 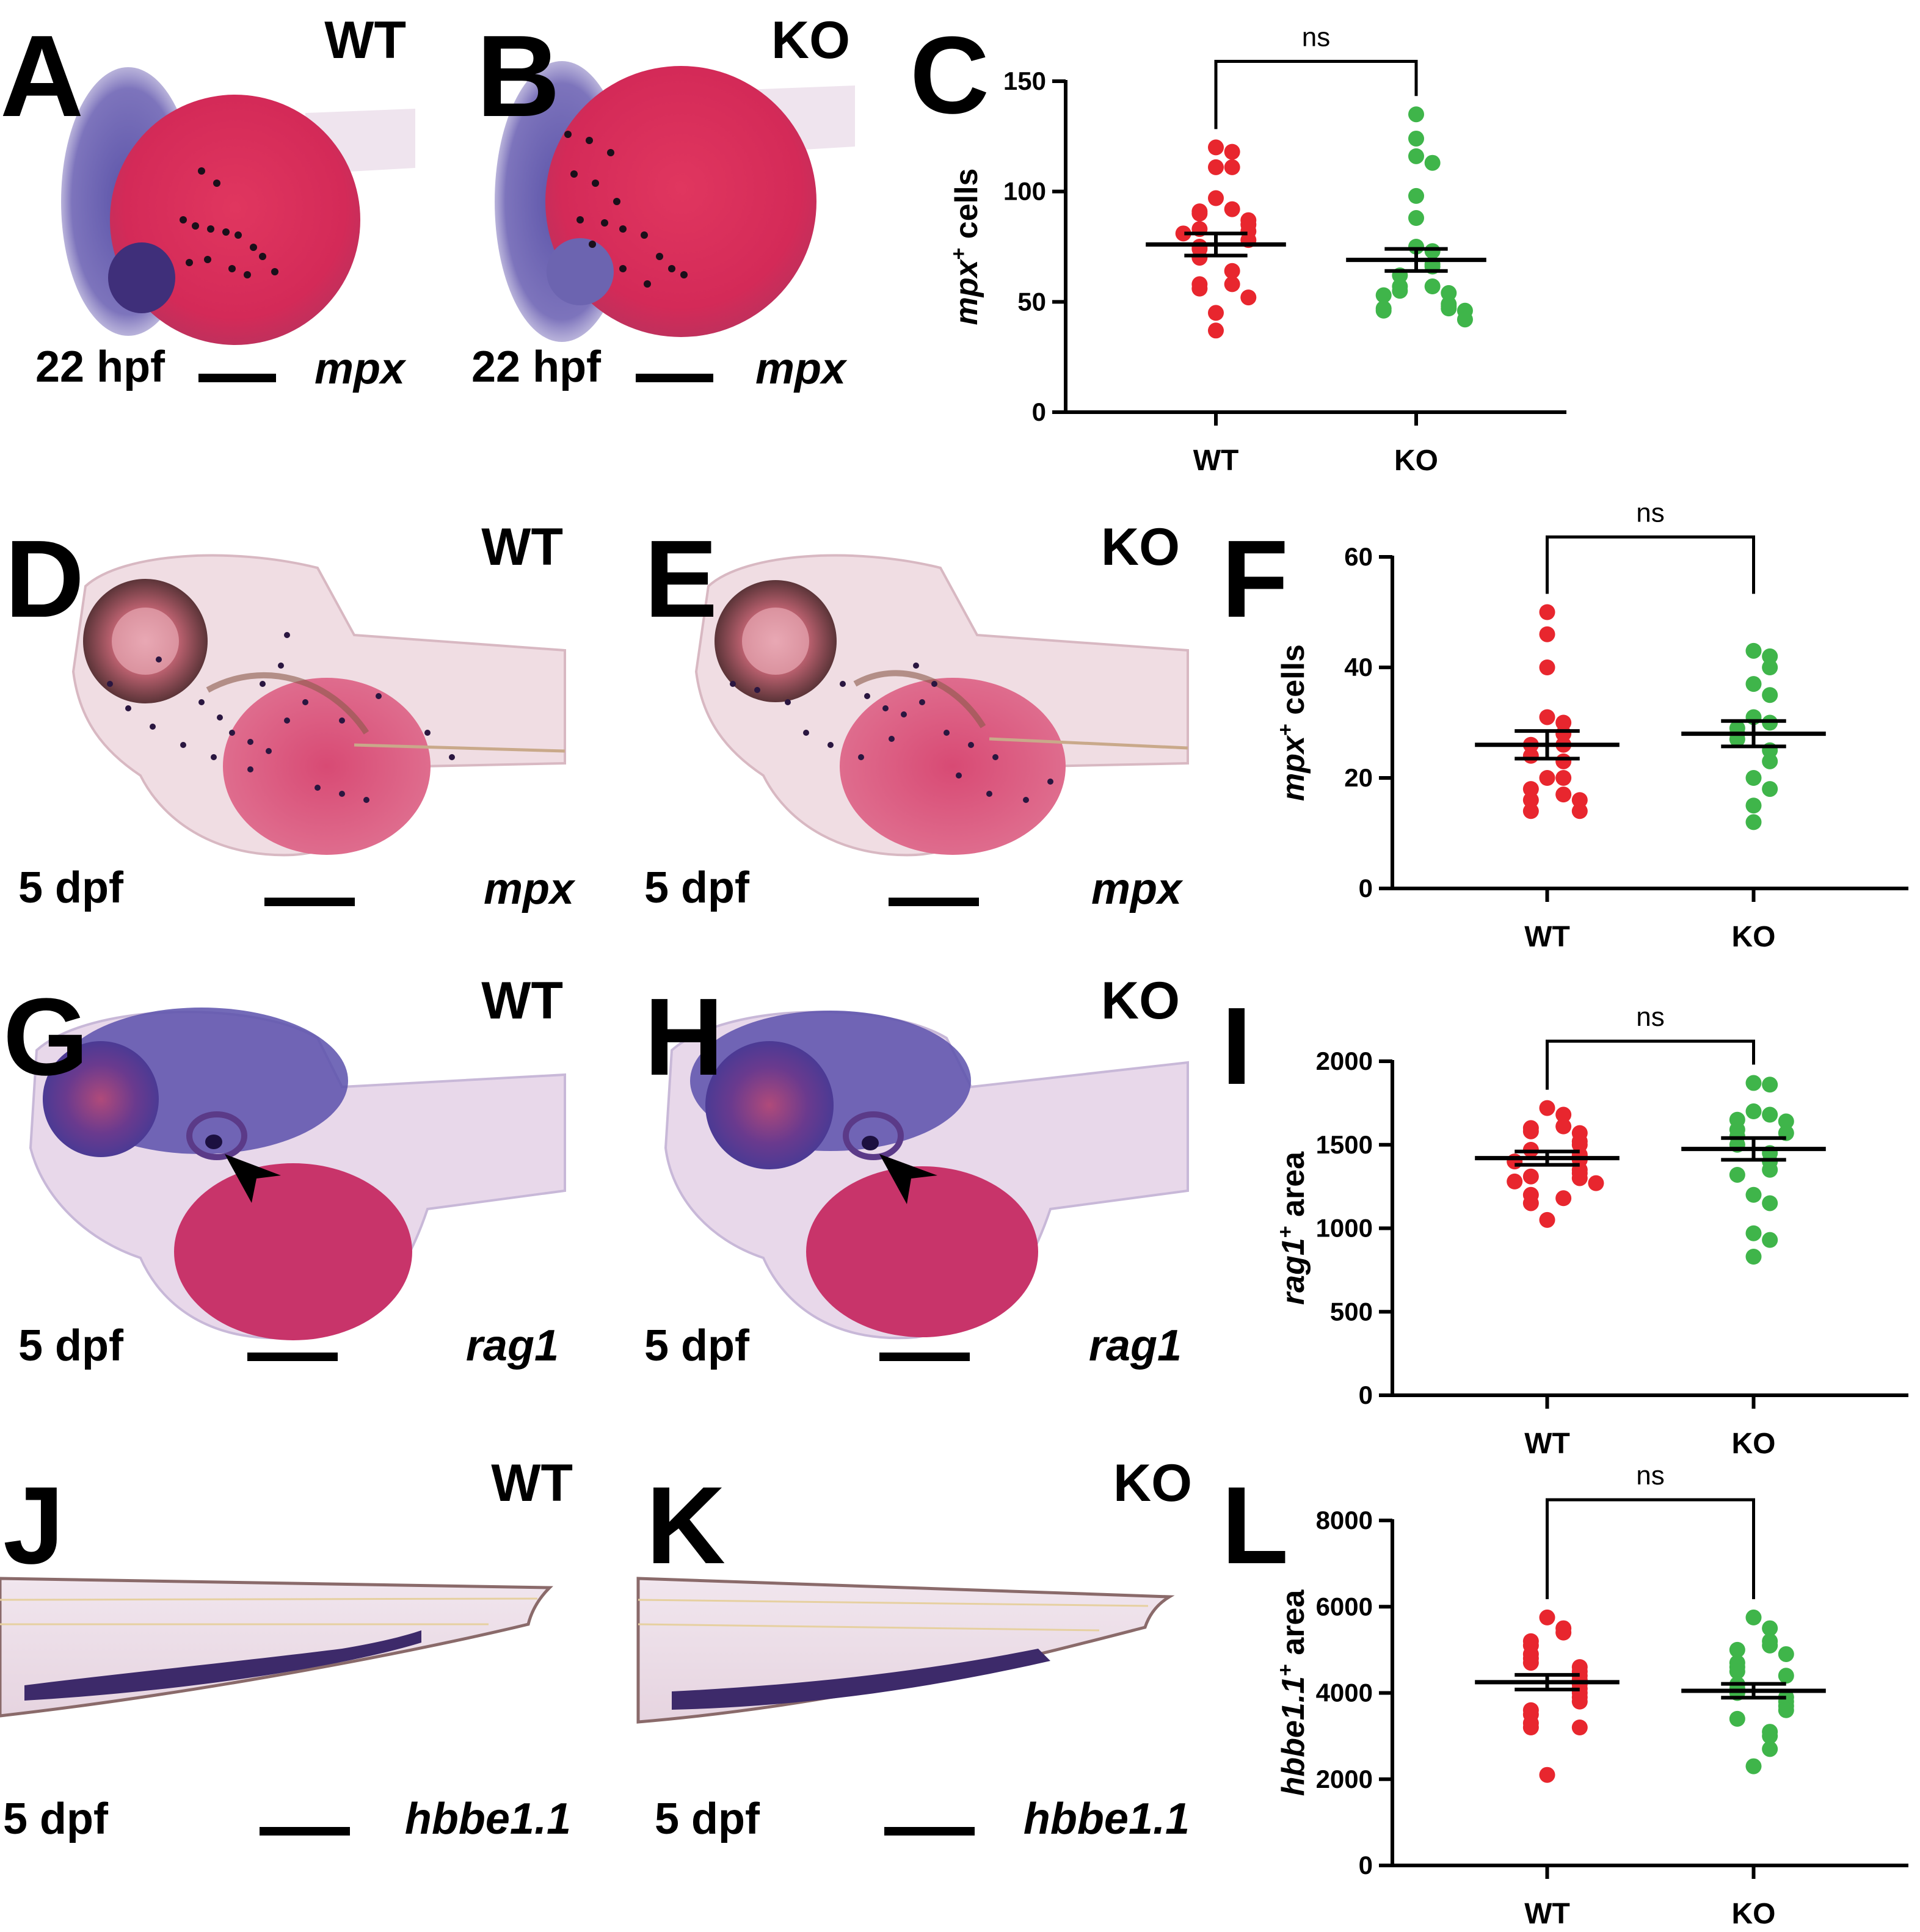 I want to click on scale-bar-e, so click(x=934, y=902).